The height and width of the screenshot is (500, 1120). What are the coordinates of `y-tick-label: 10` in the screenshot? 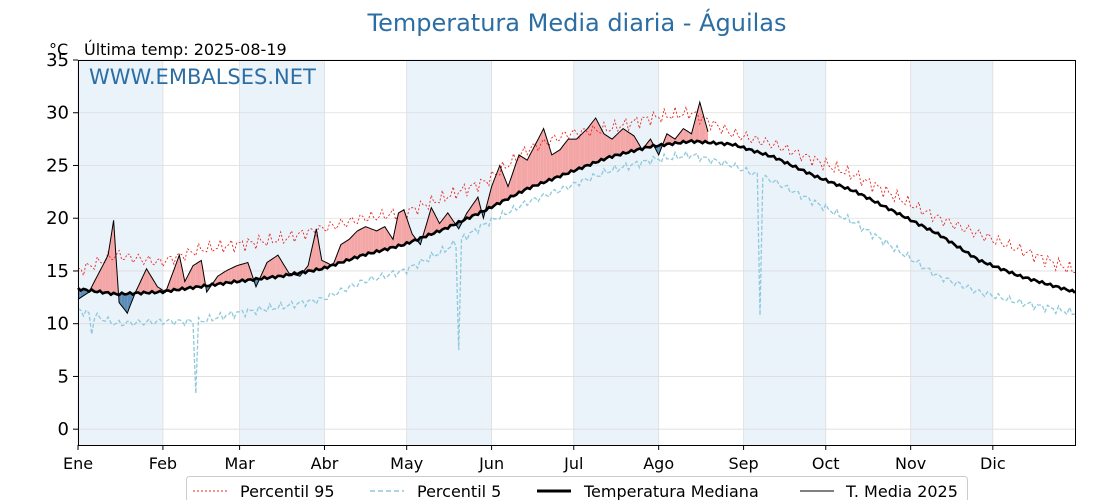 It's located at (57, 324).